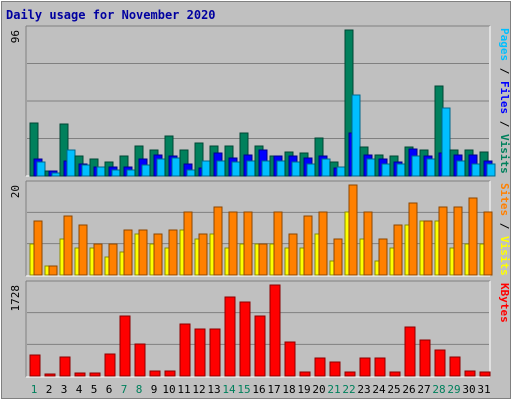 The image size is (512, 400). What do you see at coordinates (124, 389) in the screenshot?
I see `x-tick-label: 7` at bounding box center [124, 389].